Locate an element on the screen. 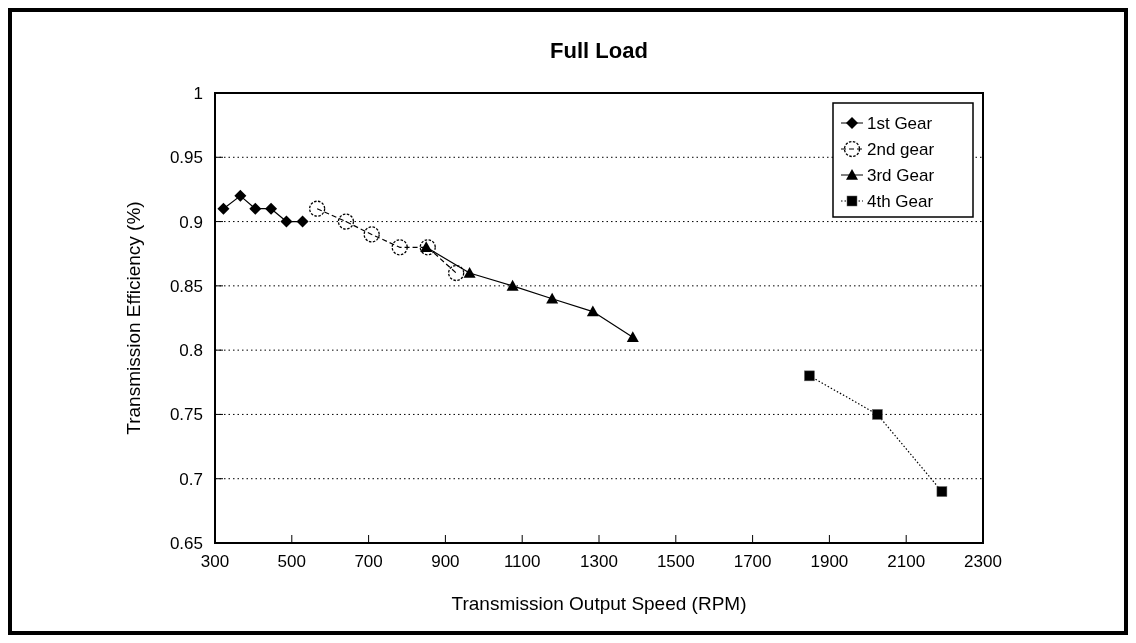  x-tick-label: 700 is located at coordinates (368, 561).